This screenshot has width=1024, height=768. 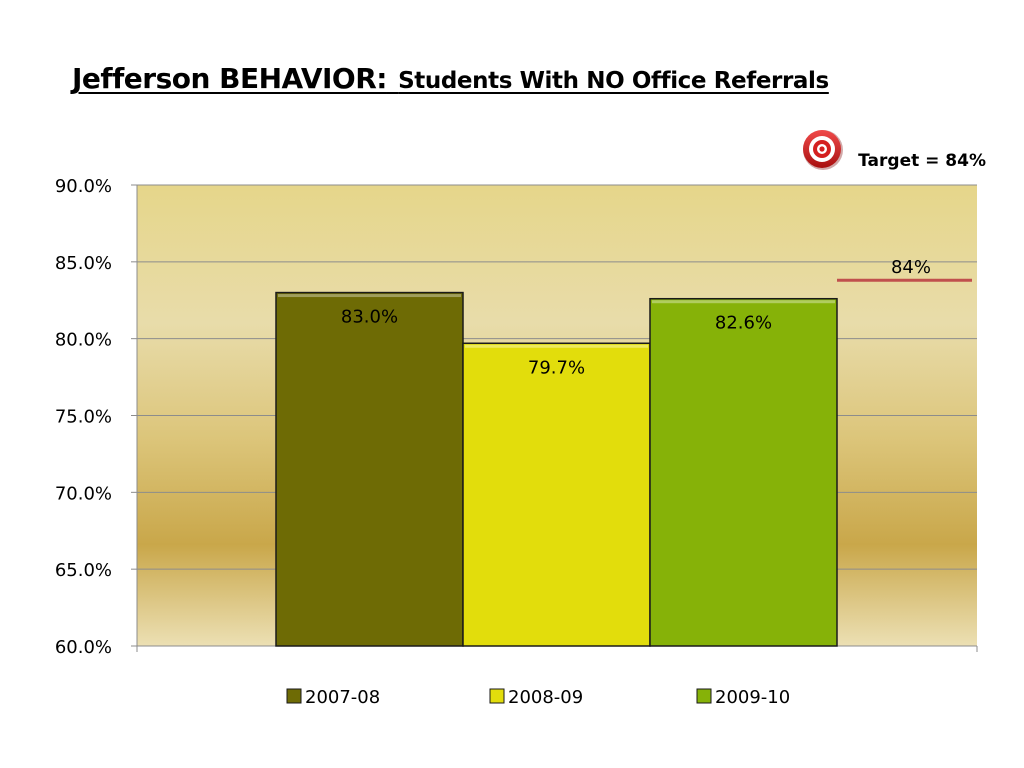 I want to click on y-tick-label: 75.0%, so click(x=83, y=417).